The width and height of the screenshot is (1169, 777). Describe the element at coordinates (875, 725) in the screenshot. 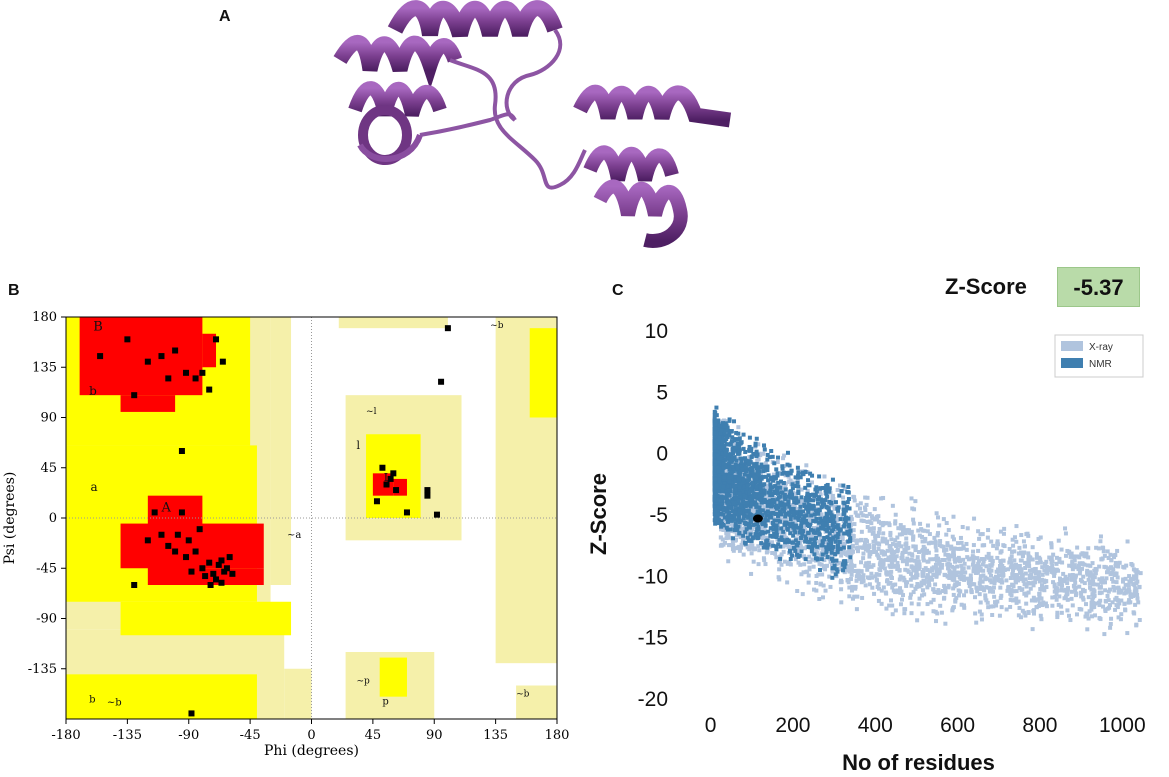

I see `z-x-tick-label: 400` at that location.